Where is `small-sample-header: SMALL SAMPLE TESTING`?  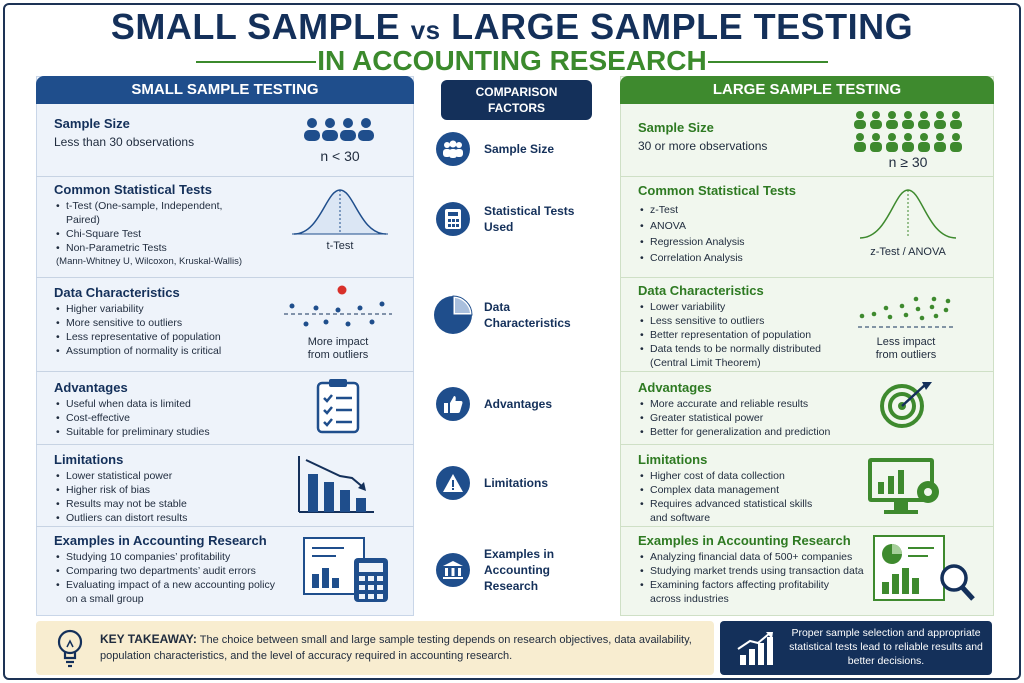 small-sample-header: SMALL SAMPLE TESTING is located at coordinates (225, 90).